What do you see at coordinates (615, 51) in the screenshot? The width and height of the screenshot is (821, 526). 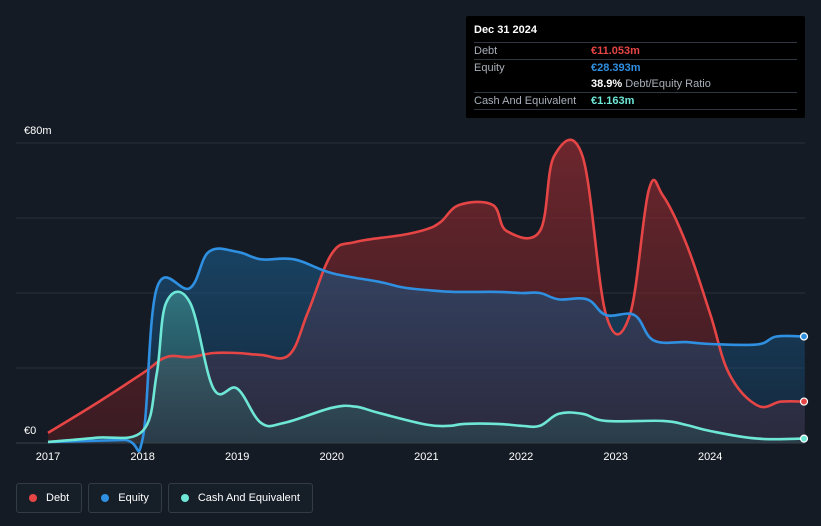 I see `tooltip-debt-value: €11.053m` at bounding box center [615, 51].